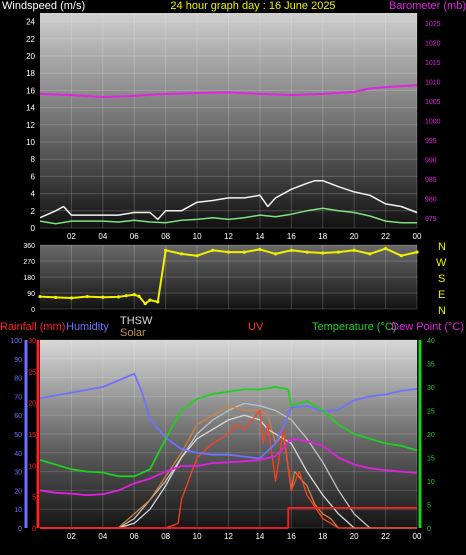 The image size is (466, 555). Describe the element at coordinates (18, 360) in the screenshot. I see `humidity-y-tick: 90` at that location.